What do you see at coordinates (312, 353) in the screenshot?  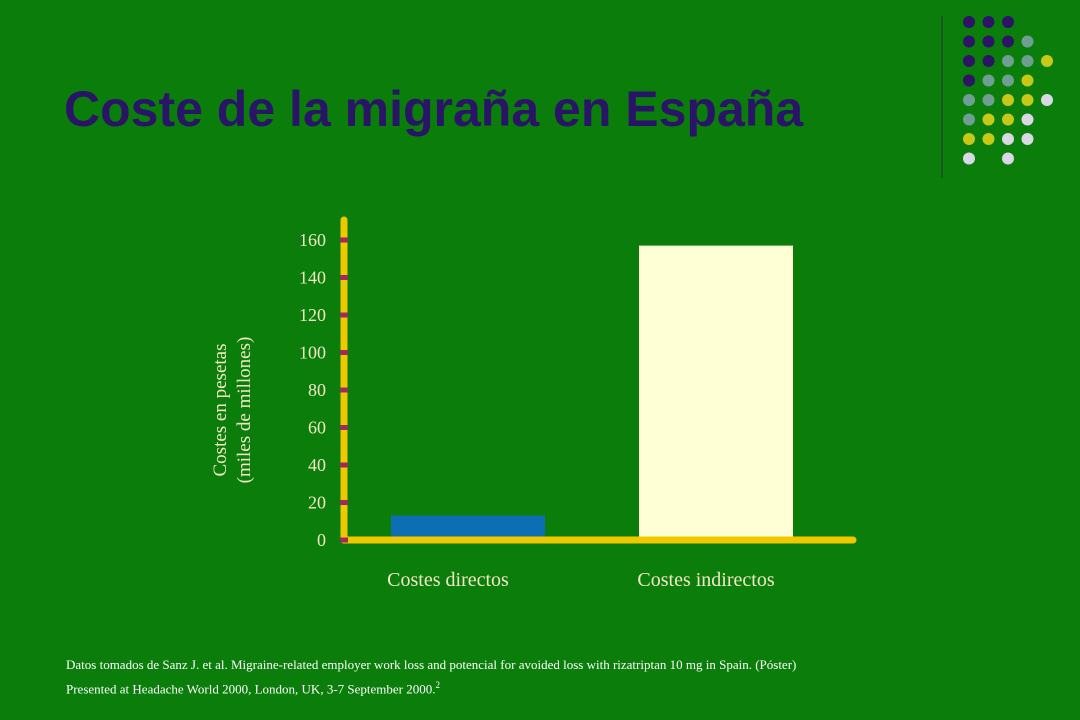 I see `y-tick-label: 100` at bounding box center [312, 353].